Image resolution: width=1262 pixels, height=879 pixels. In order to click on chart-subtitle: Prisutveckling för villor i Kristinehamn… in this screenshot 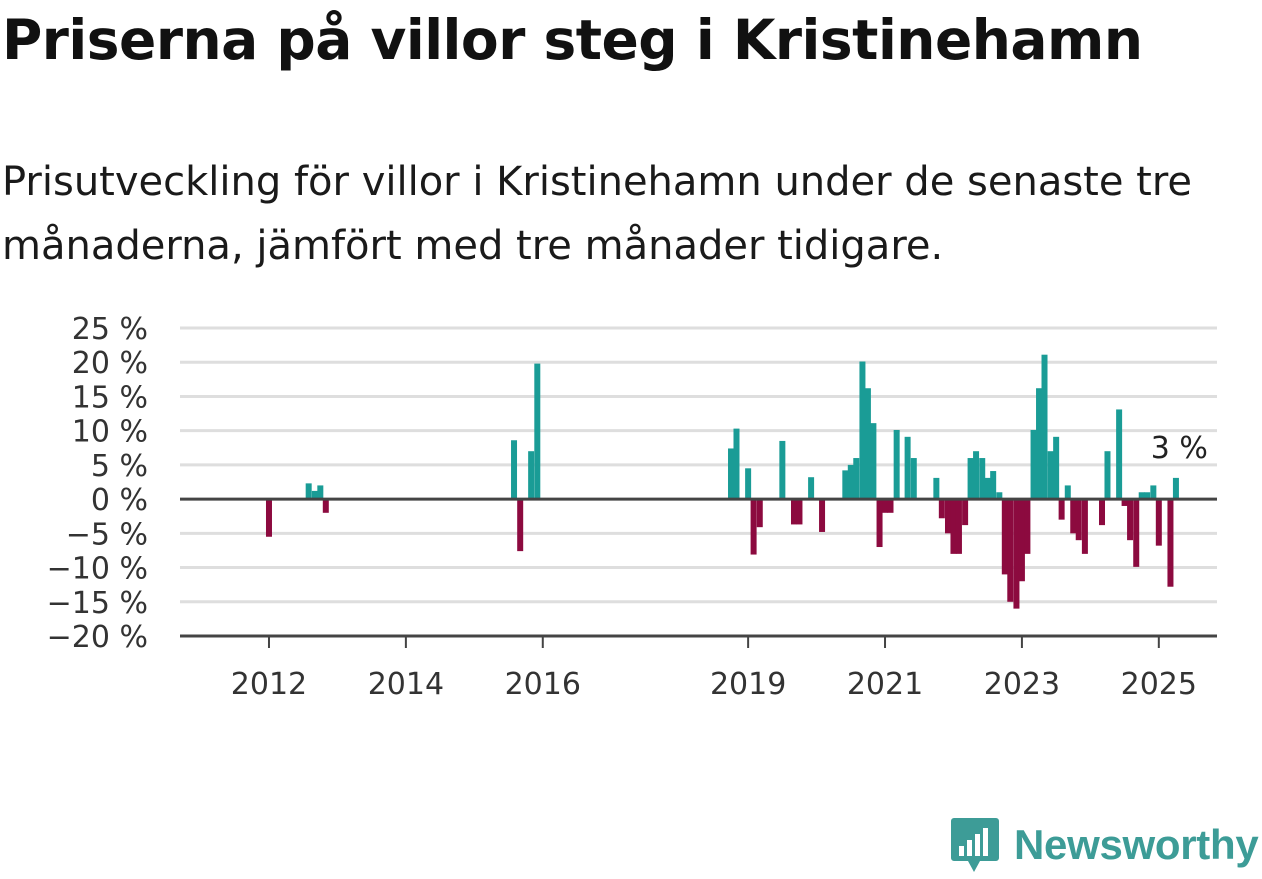, I will do `click(597, 214)`.